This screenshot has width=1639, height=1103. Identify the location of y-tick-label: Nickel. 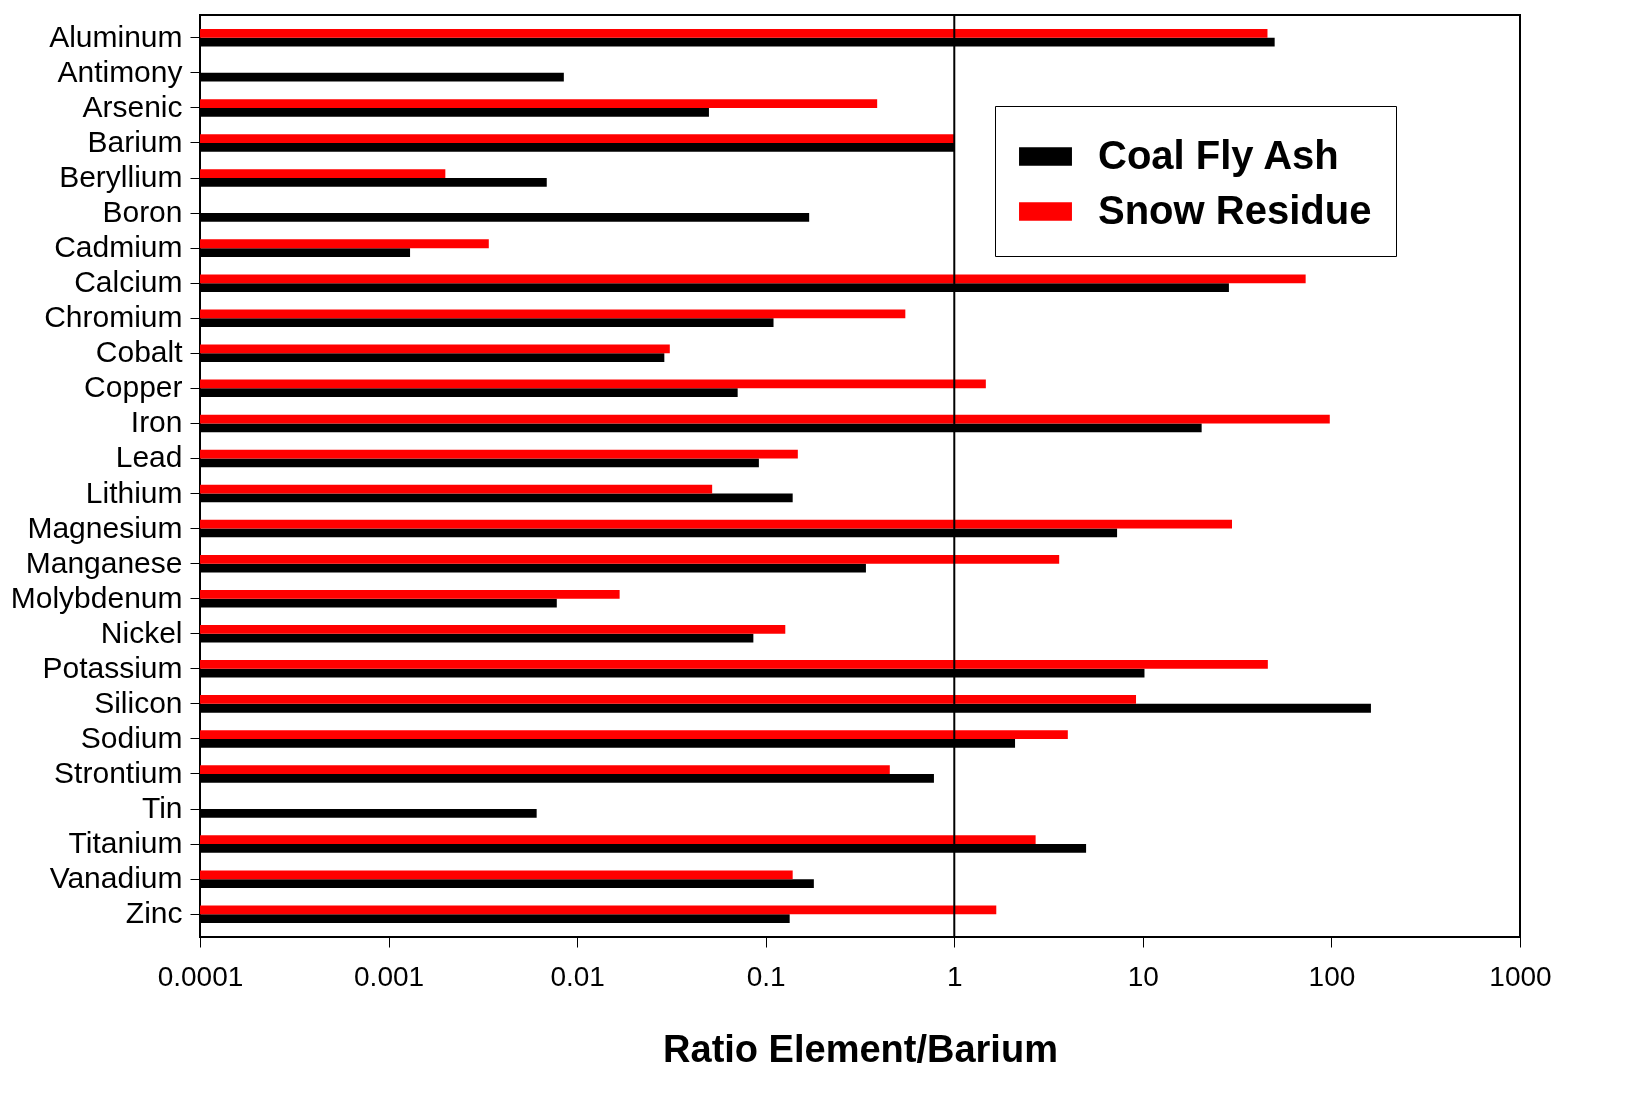
(141, 632).